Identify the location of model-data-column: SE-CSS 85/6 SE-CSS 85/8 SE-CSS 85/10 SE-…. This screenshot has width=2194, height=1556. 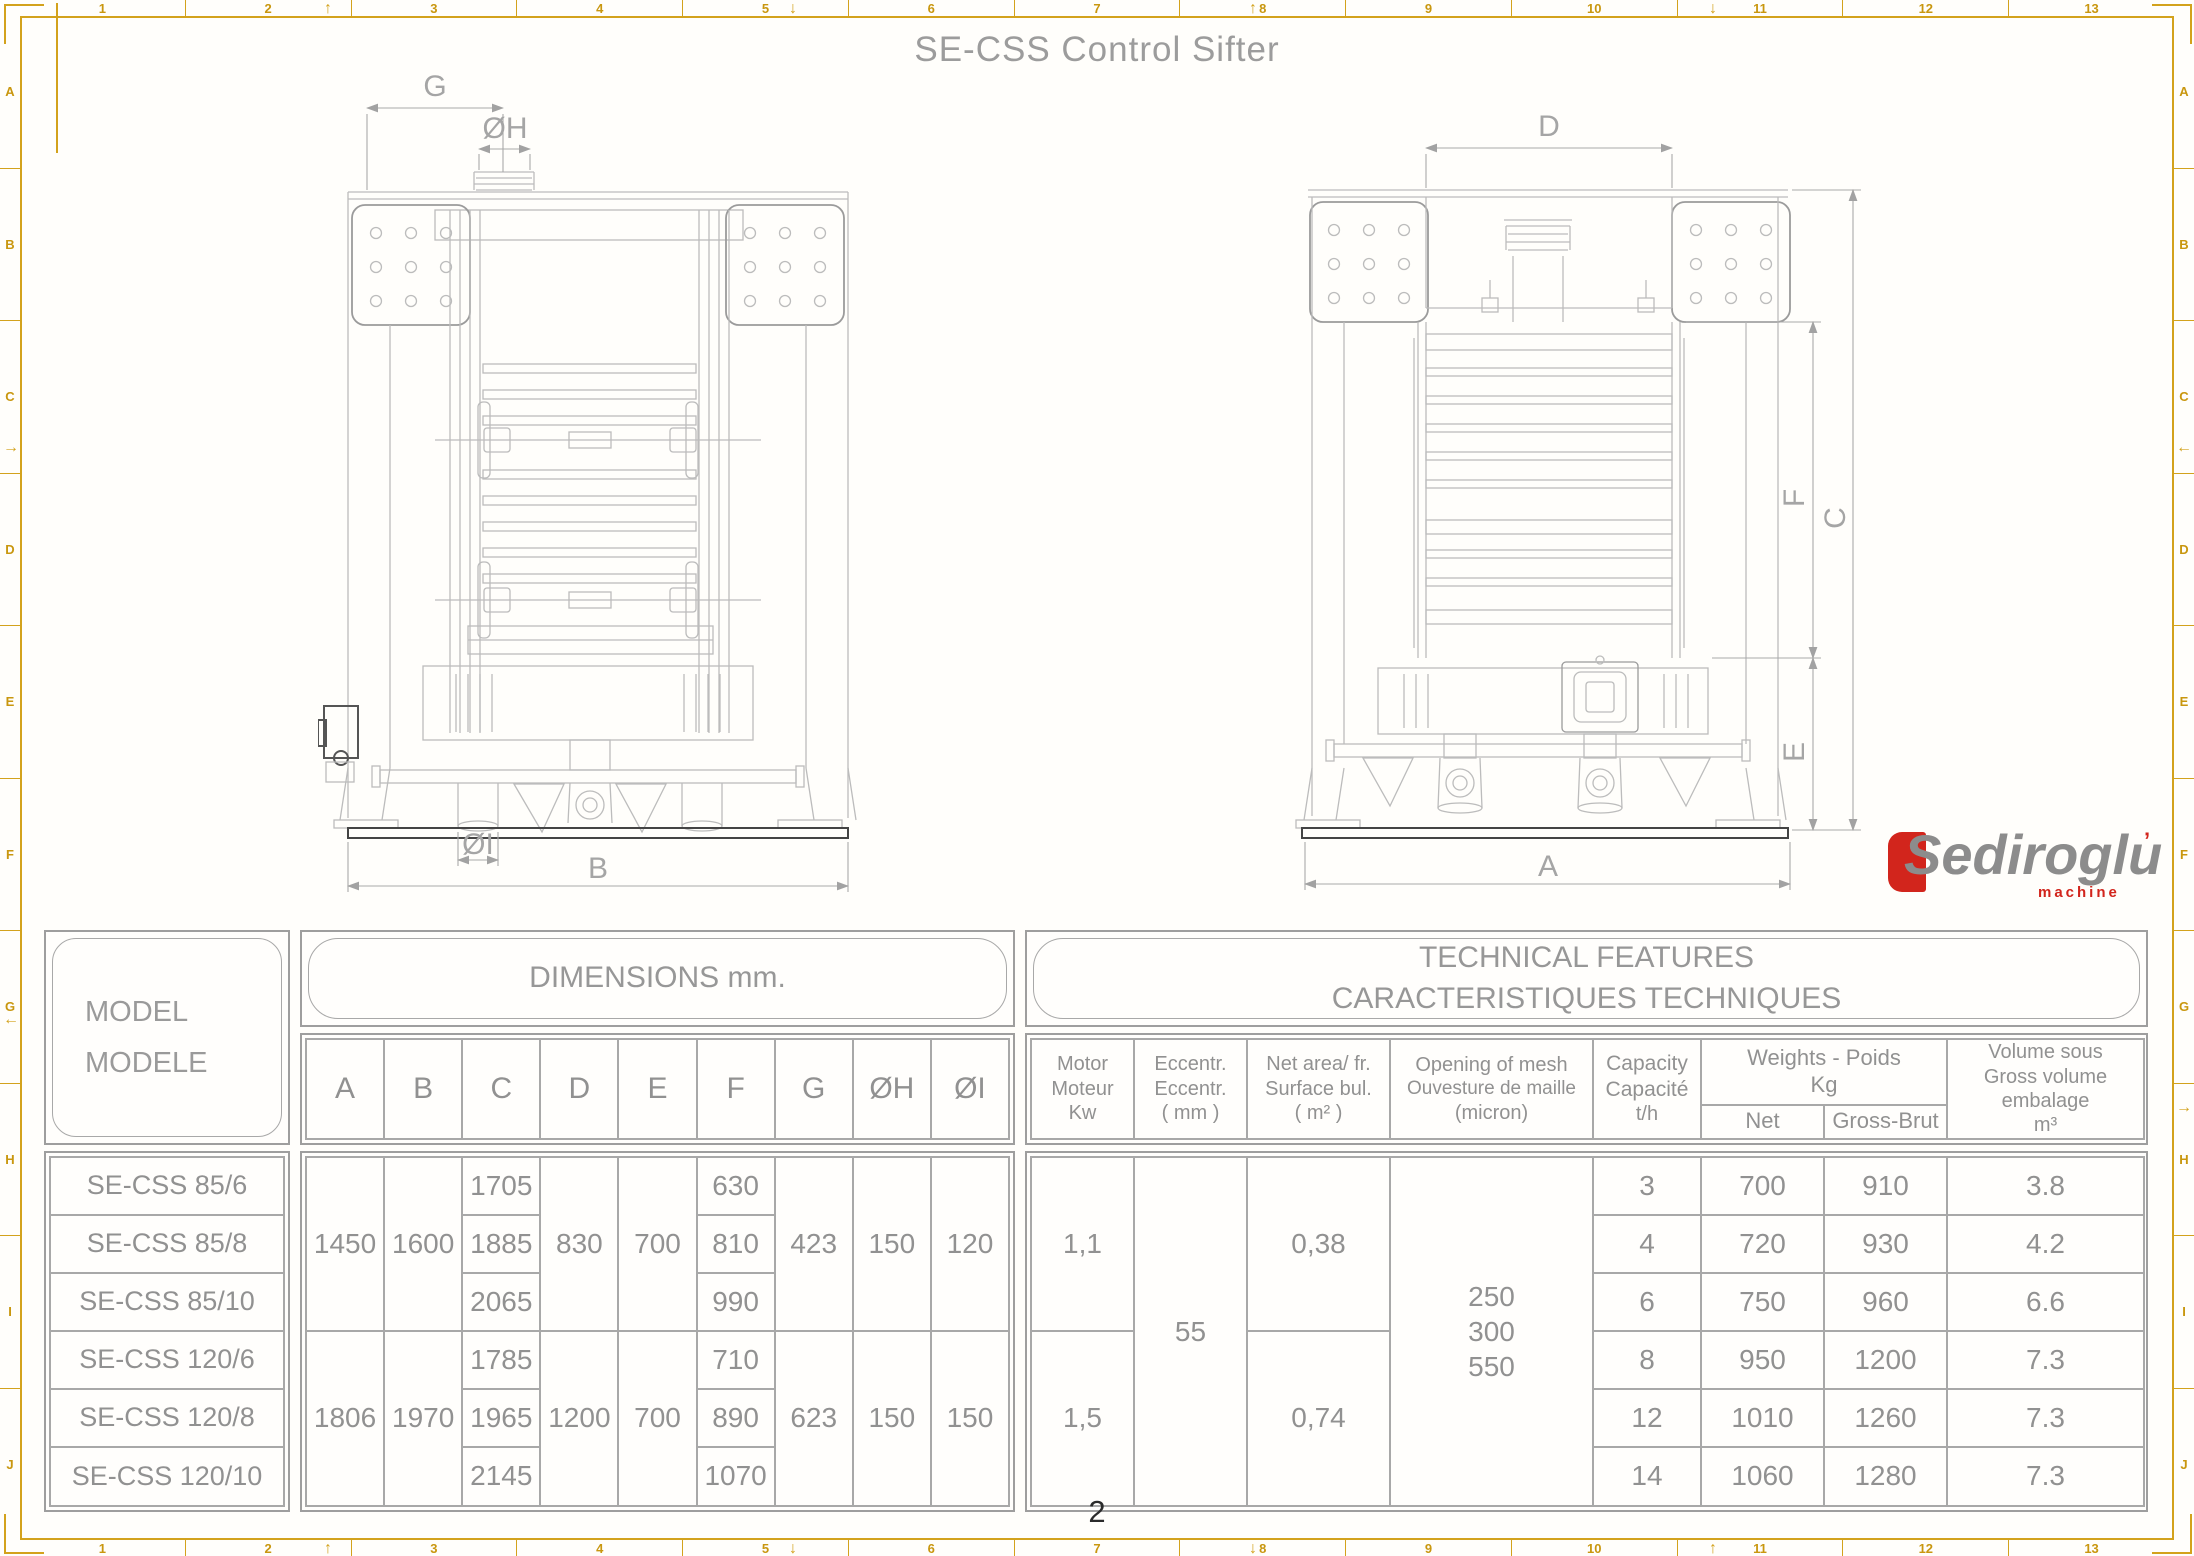
(167, 1331).